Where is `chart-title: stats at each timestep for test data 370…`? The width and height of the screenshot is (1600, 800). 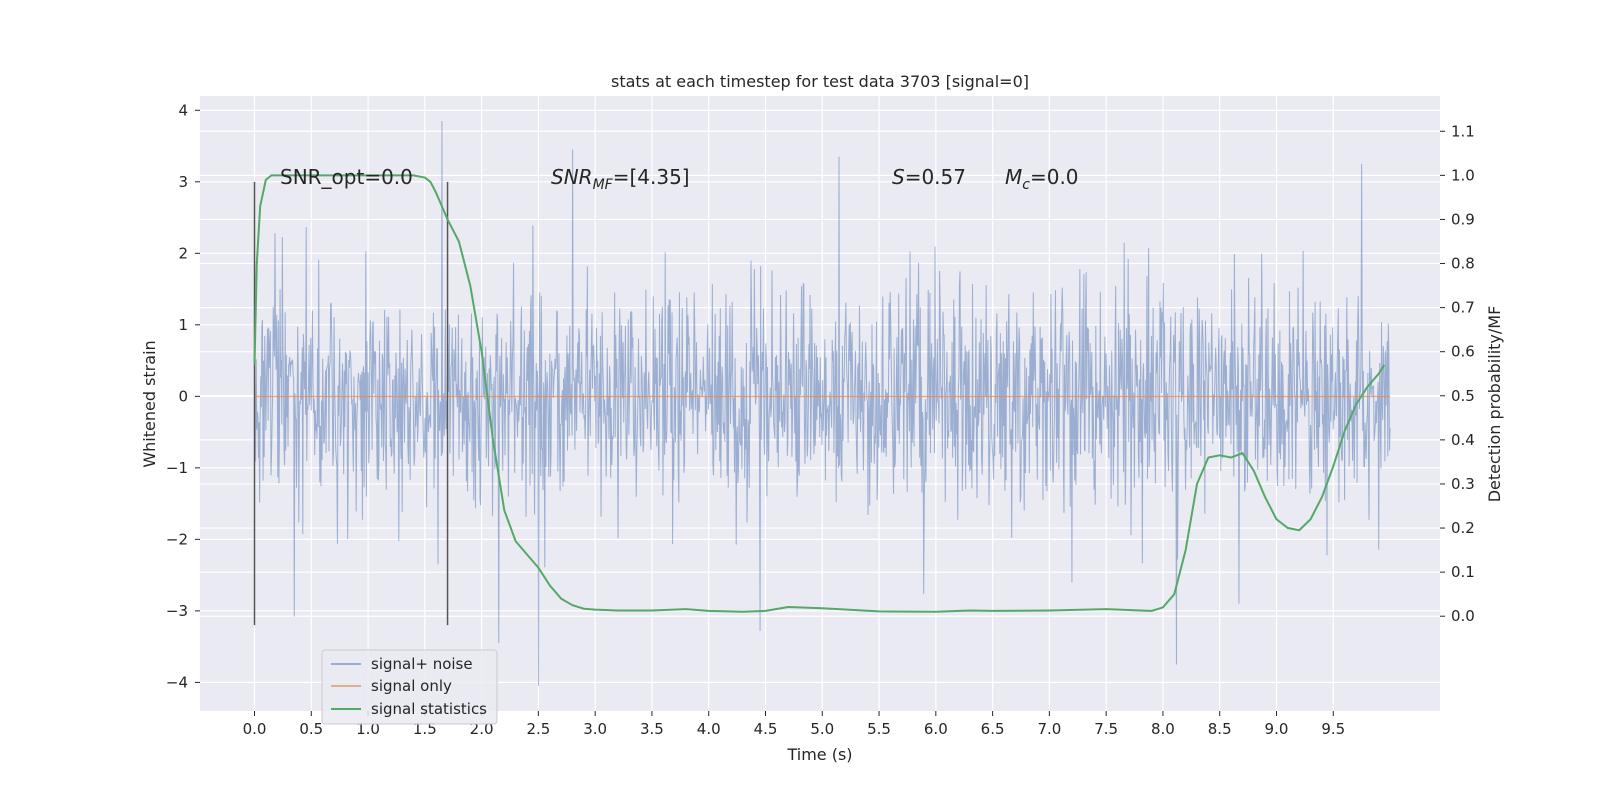 chart-title: stats at each timestep for test data 370… is located at coordinates (820, 81).